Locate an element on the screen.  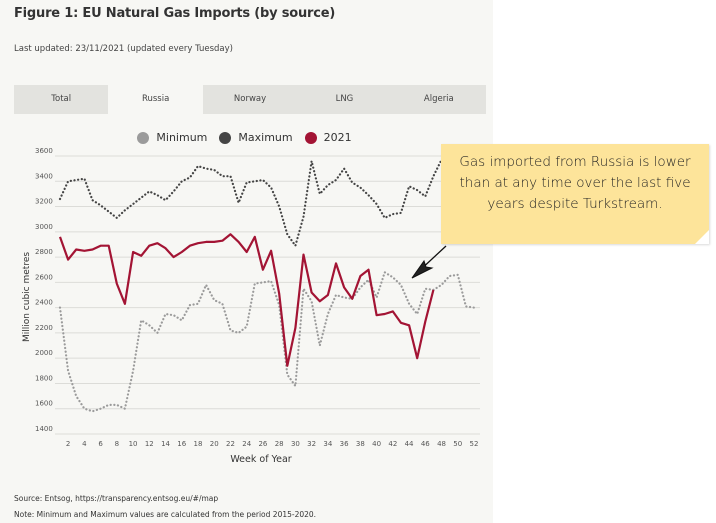
y-tick-label: 2800 is located at coordinates (44, 252).